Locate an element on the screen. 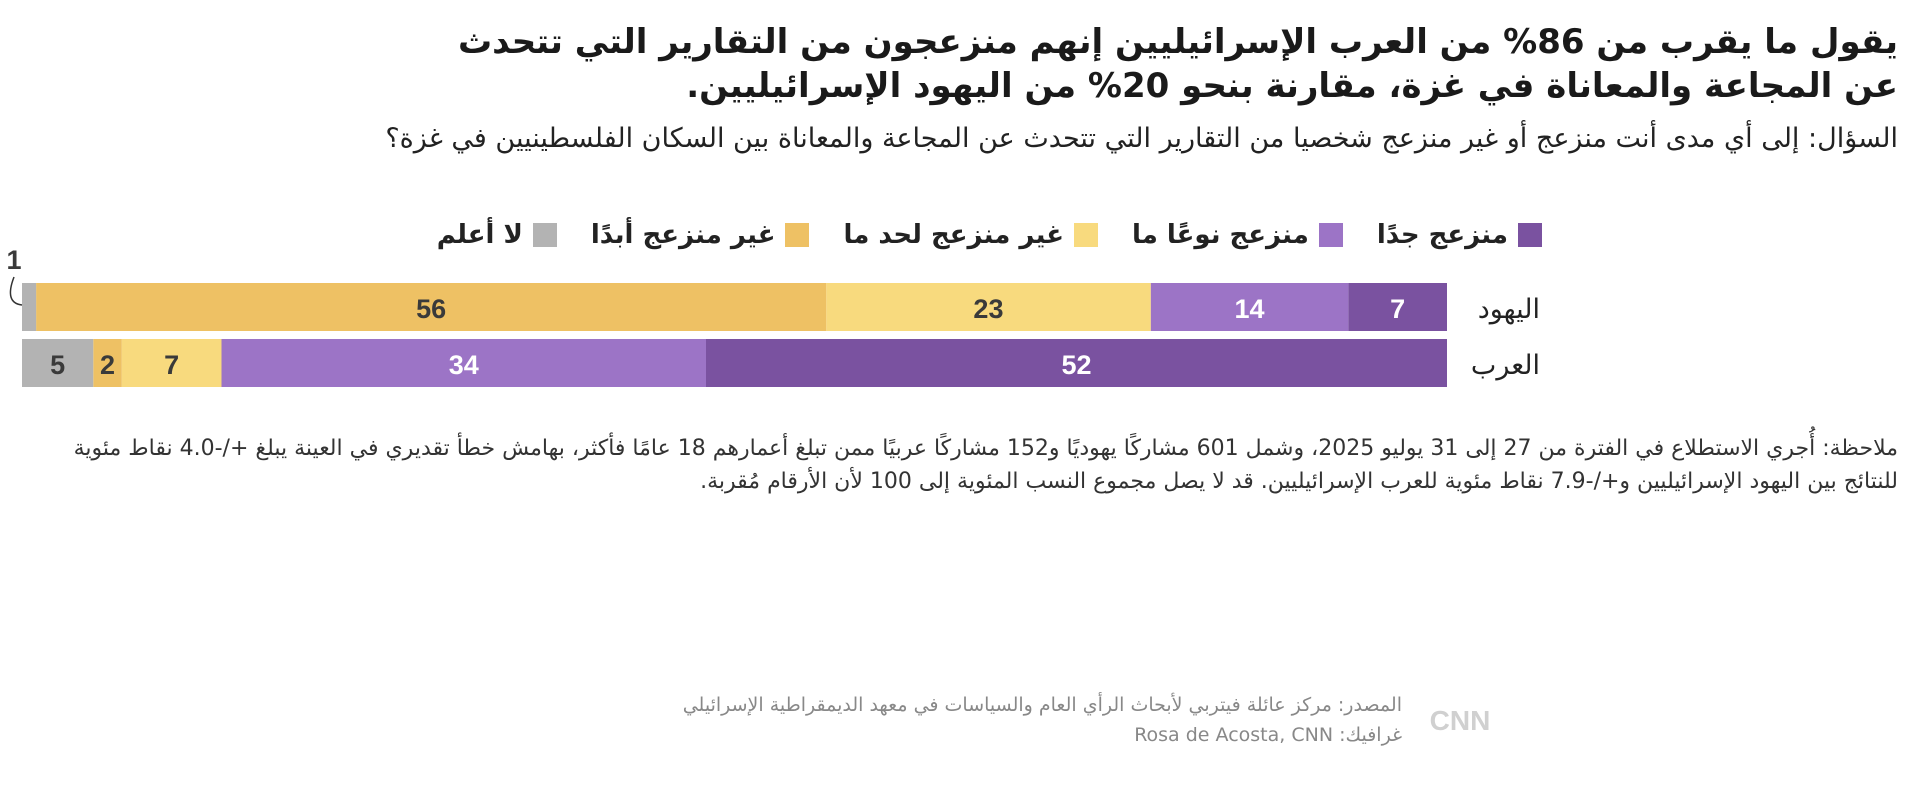  svg-text: CNN is located at coordinates (1460, 720).